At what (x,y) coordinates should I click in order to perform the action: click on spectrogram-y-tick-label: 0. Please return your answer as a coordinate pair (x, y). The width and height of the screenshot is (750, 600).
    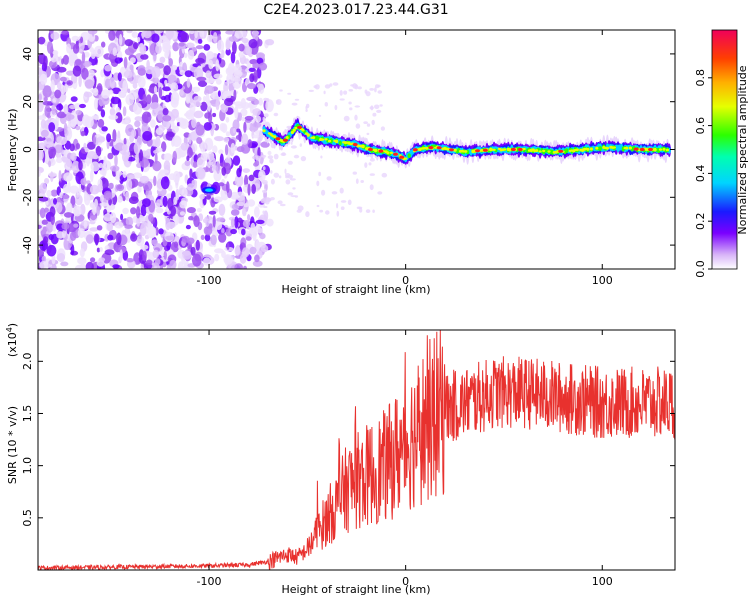
    Looking at the image, I should click on (27, 149).